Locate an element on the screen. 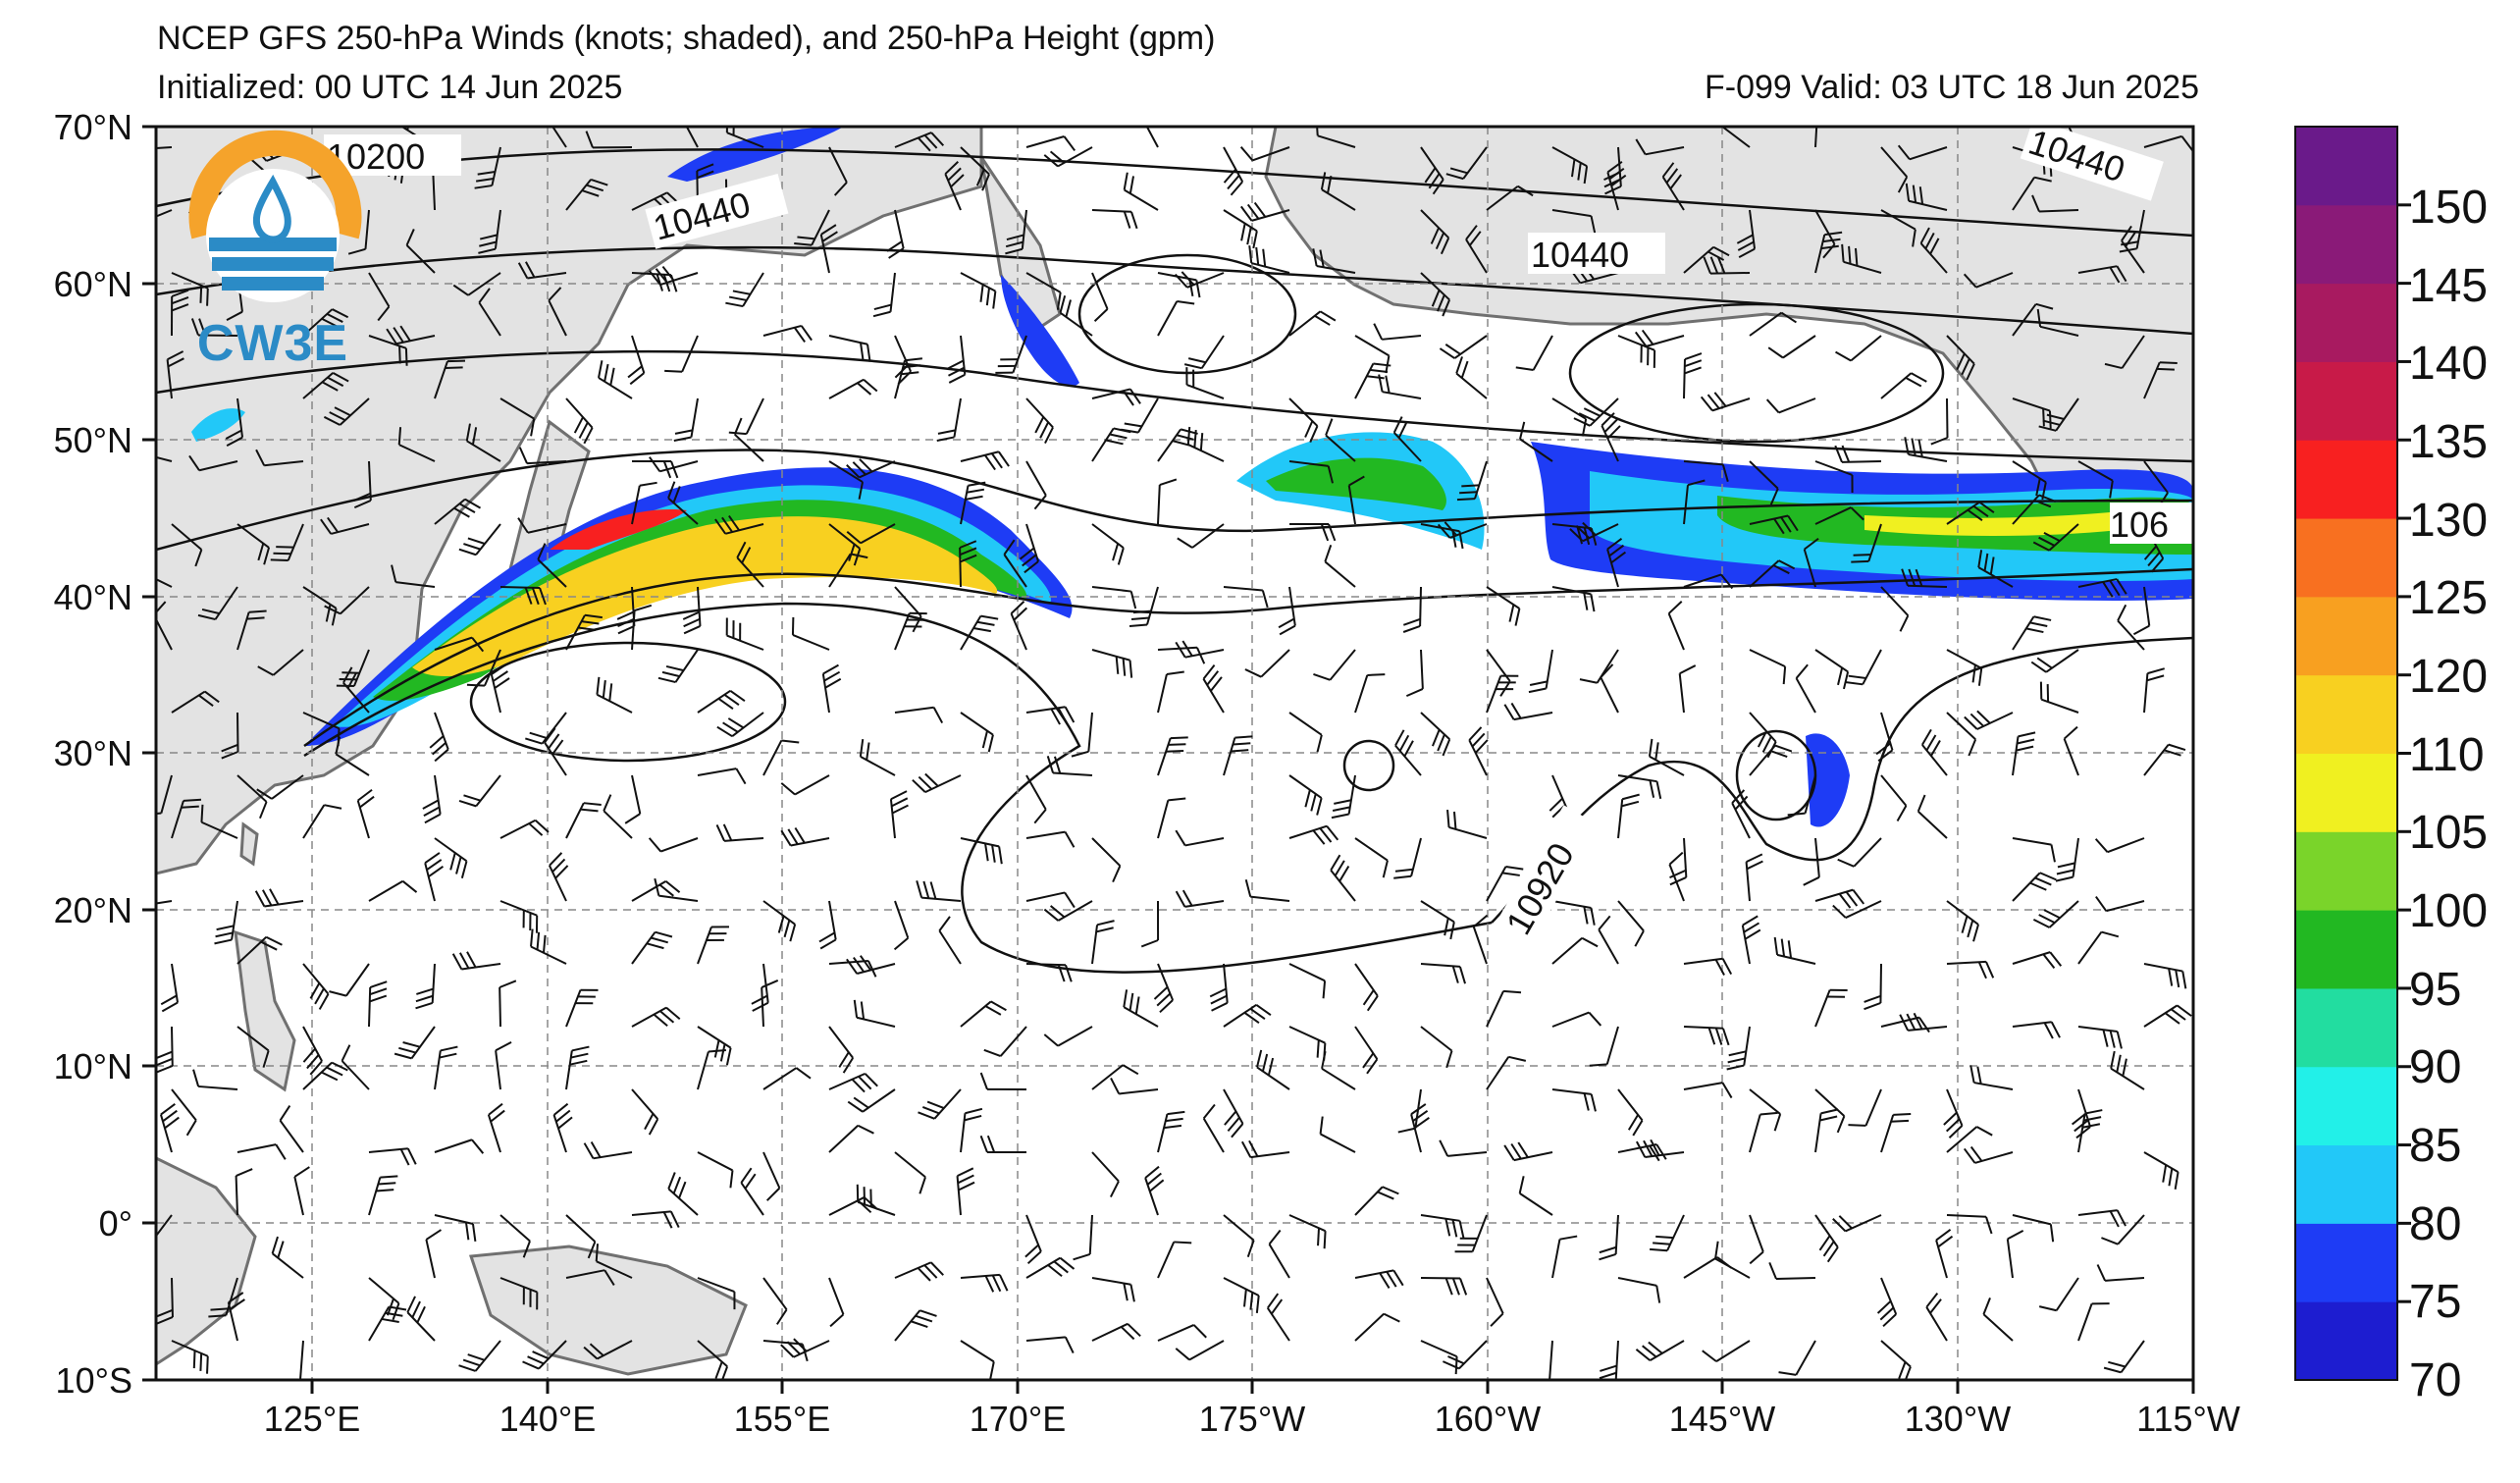 The height and width of the screenshot is (1483, 2520). colorbar-tick-label: 75 is located at coordinates (2435, 1302).